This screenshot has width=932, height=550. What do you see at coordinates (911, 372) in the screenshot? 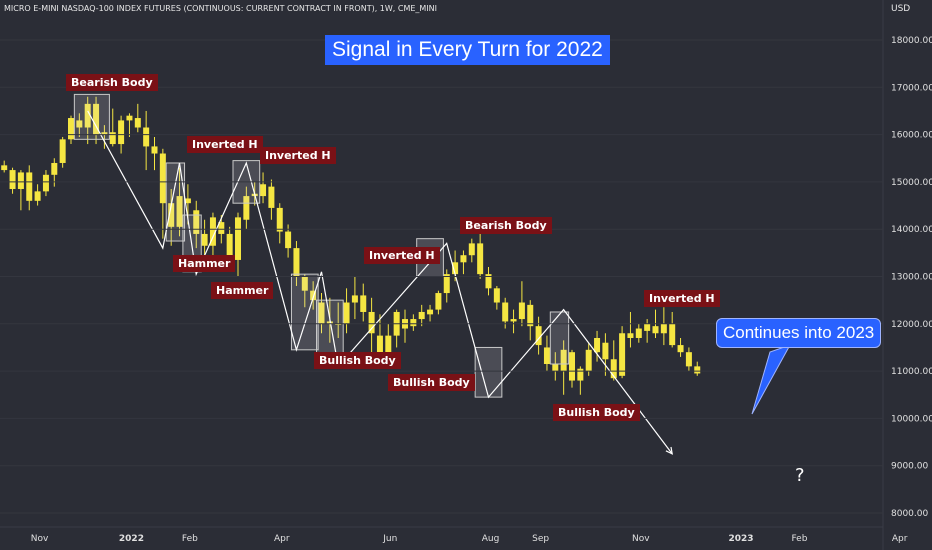
I see `price-tick-label: 11000.00` at bounding box center [911, 372].